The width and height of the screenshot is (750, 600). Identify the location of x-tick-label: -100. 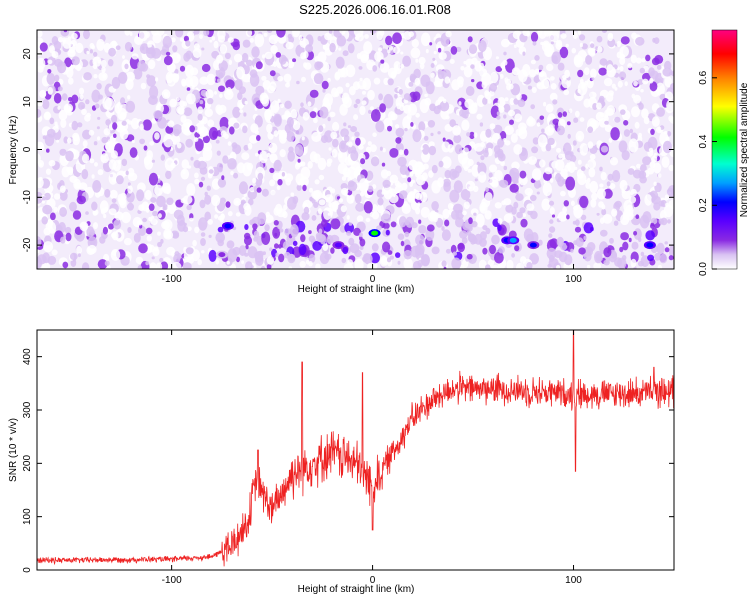
(172, 279).